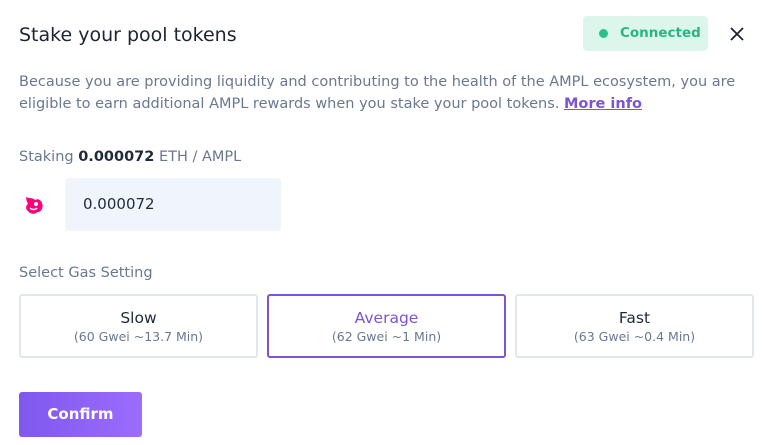  What do you see at coordinates (116, 157) in the screenshot?
I see `staking-amount: 0.000072` at bounding box center [116, 157].